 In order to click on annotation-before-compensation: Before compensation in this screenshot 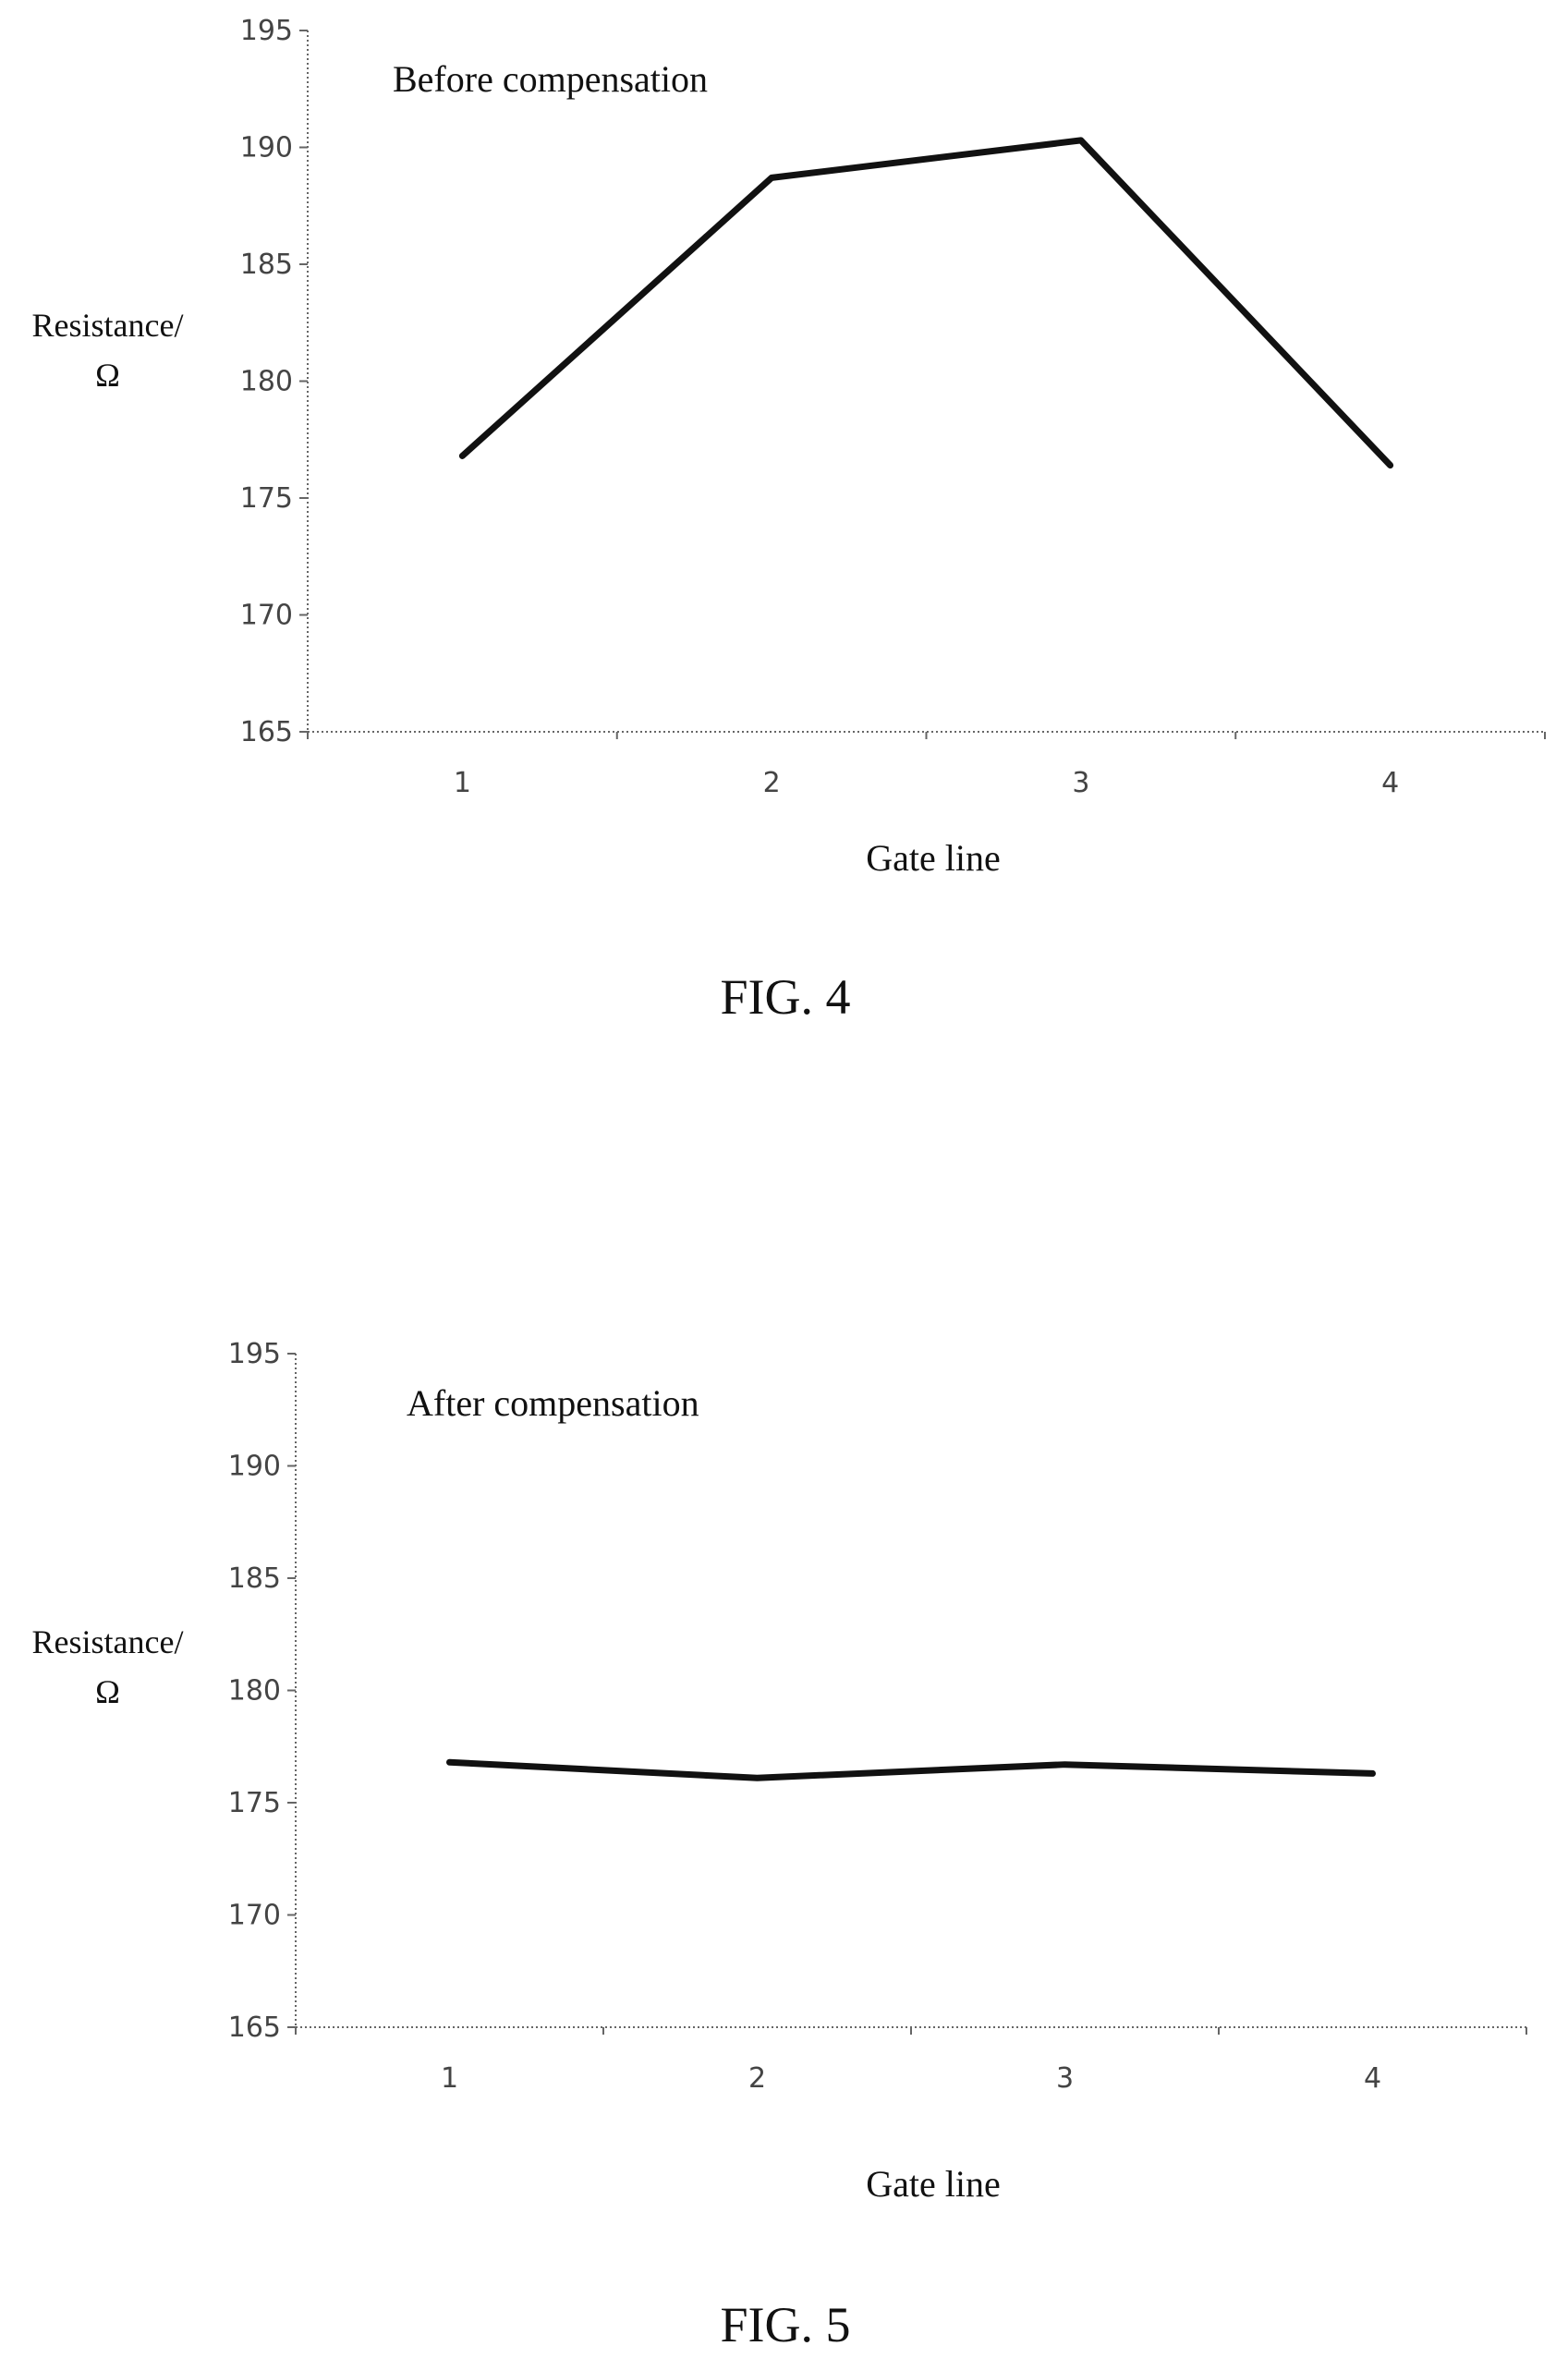, I will do `click(550, 79)`.